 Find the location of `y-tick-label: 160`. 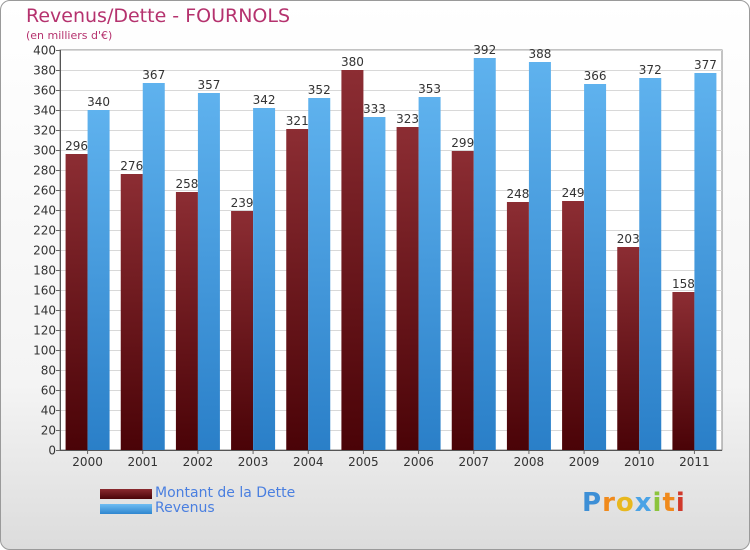

y-tick-label: 160 is located at coordinates (44, 291).